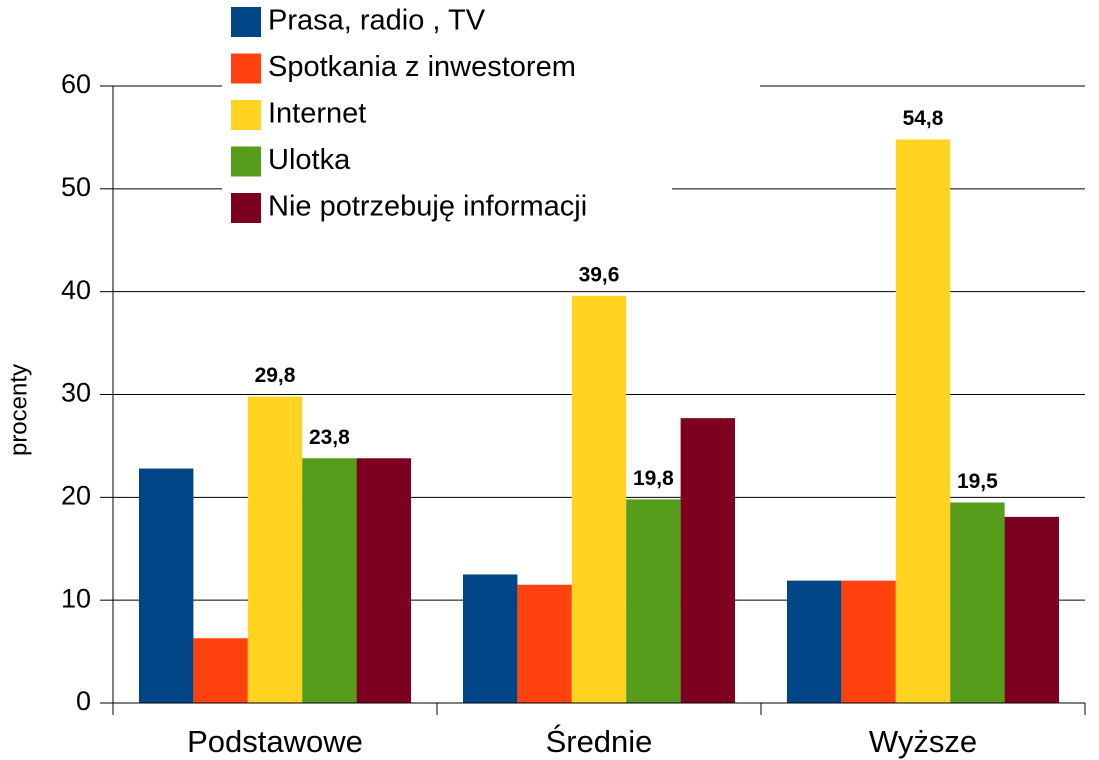 Image resolution: width=1099 pixels, height=760 pixels. What do you see at coordinates (653, 478) in the screenshot?
I see `data-label: 19,8` at bounding box center [653, 478].